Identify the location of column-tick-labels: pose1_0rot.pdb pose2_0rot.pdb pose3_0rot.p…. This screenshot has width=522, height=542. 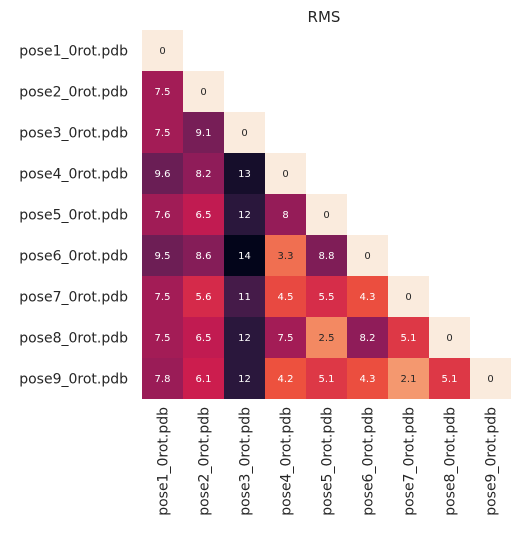
(328, 461).